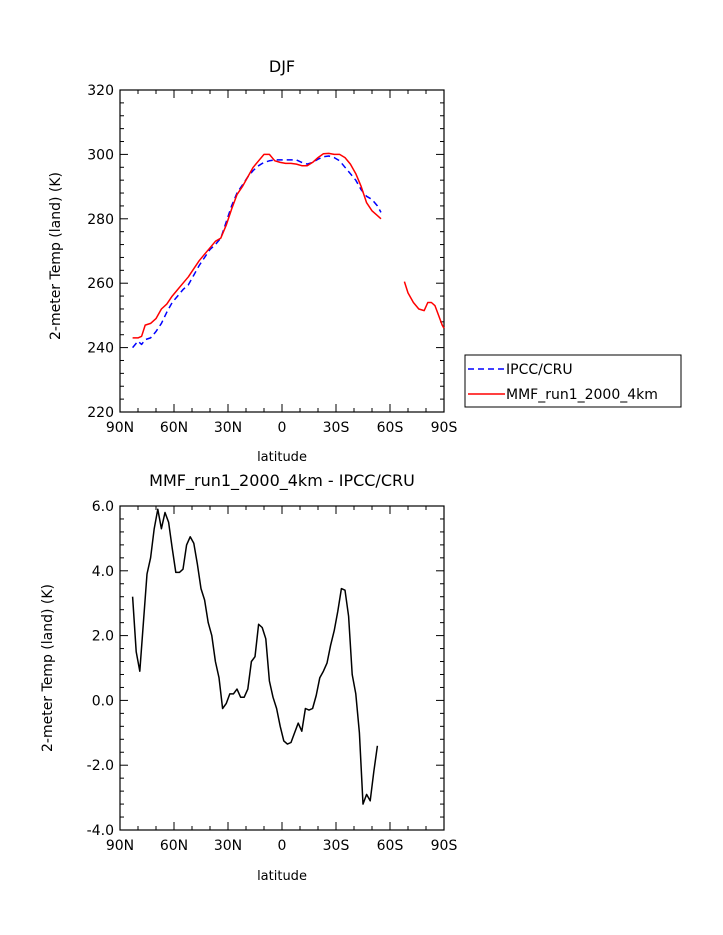 The width and height of the screenshot is (723, 935). I want to click on y-tick-label: 280, so click(100, 220).